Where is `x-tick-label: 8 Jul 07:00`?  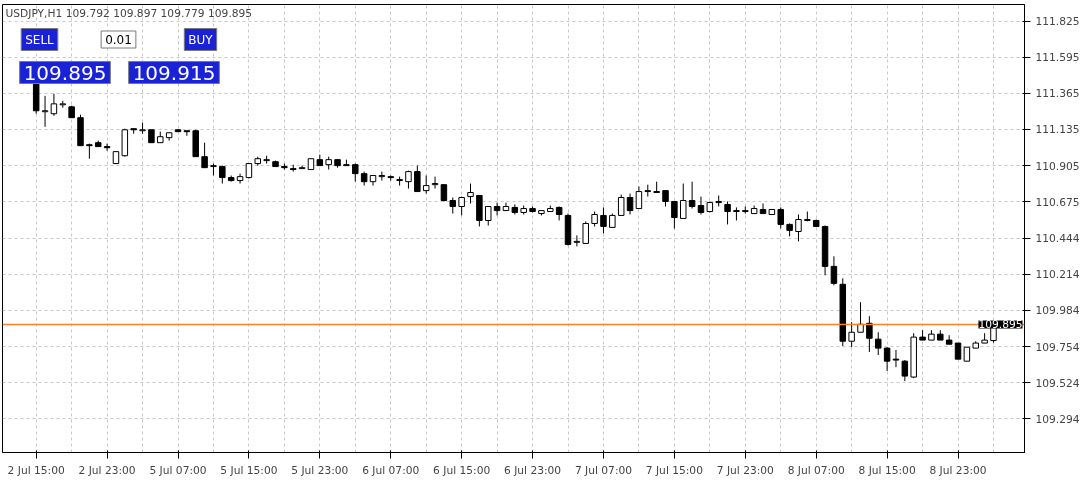 x-tick-label: 8 Jul 07:00 is located at coordinates (816, 470).